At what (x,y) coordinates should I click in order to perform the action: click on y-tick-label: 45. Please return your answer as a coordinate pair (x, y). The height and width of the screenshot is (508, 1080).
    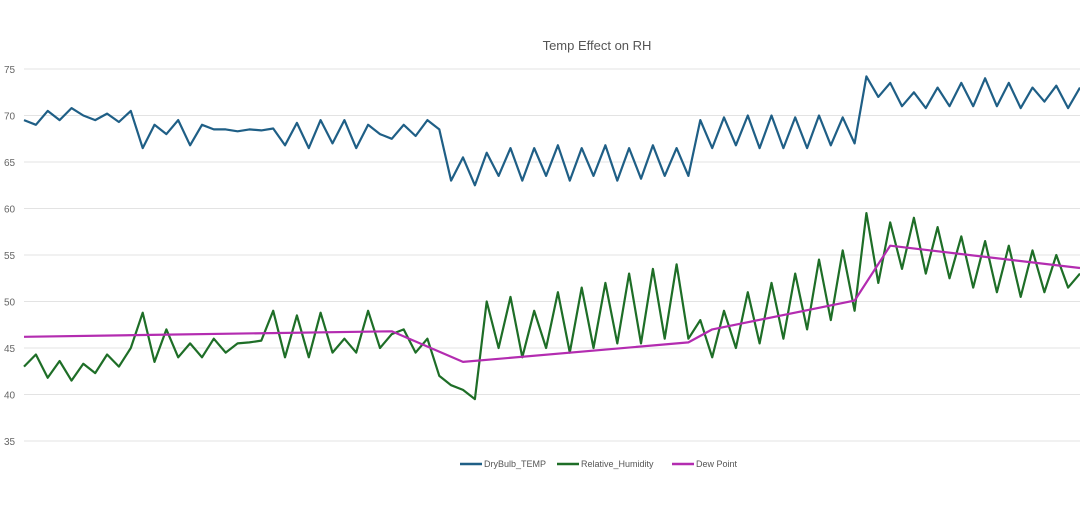
    Looking at the image, I should click on (10, 349).